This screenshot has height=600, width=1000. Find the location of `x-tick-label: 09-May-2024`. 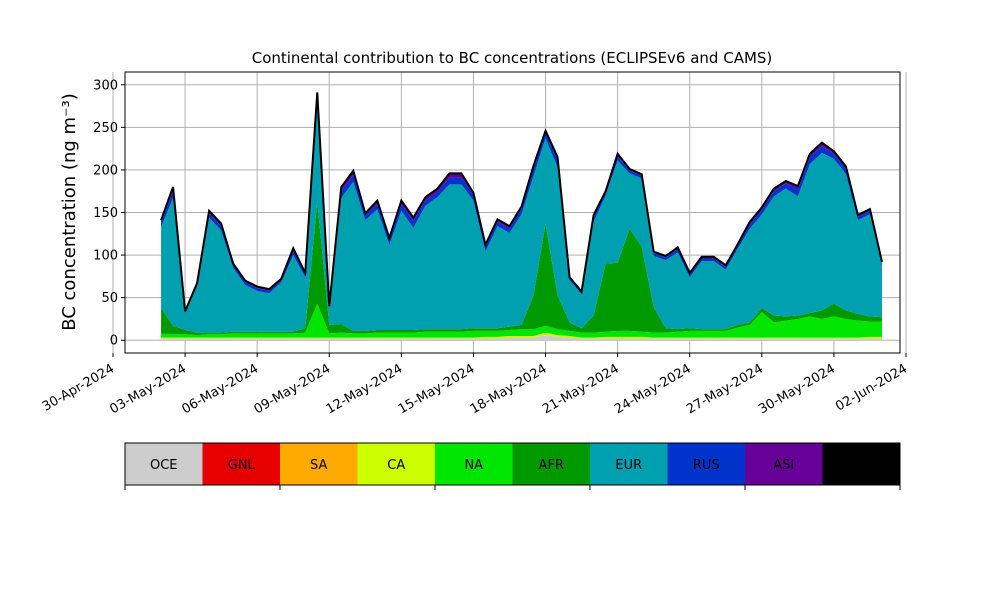

x-tick-label: 09-May-2024 is located at coordinates (293, 389).